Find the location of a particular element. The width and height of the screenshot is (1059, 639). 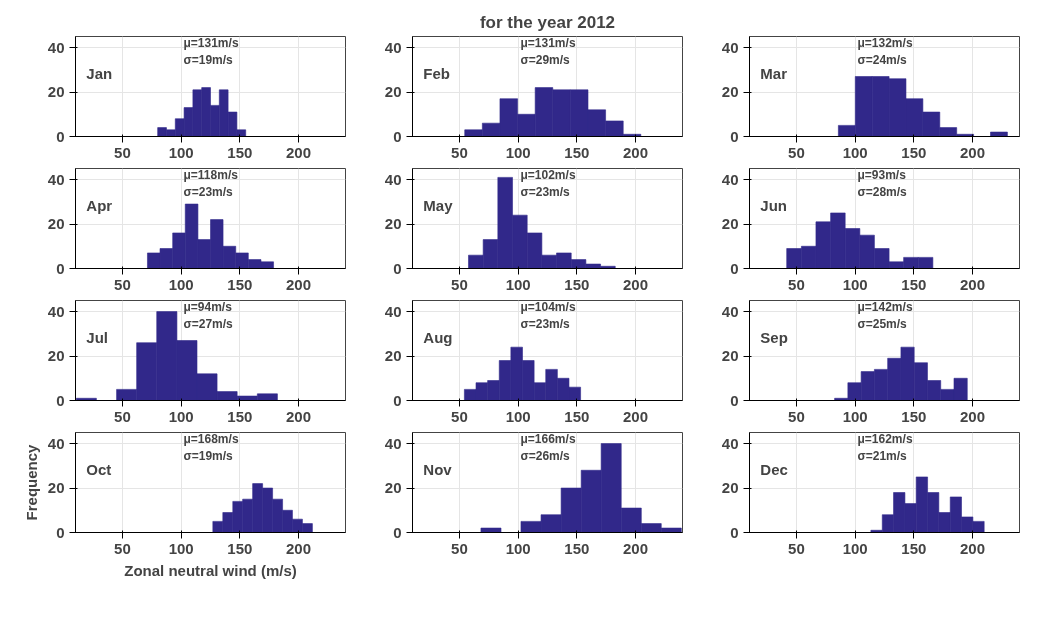

annotation: May is located at coordinates (438, 205).